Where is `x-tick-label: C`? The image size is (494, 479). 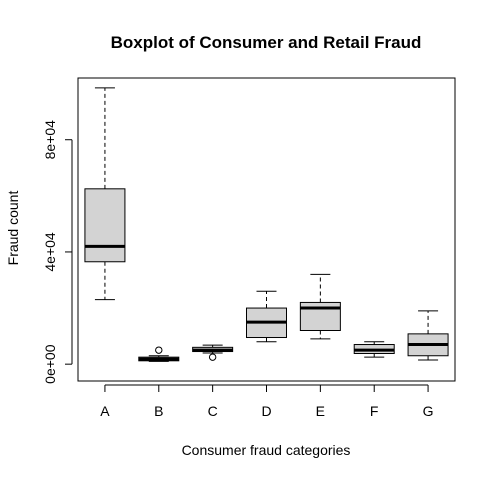 x-tick-label: C is located at coordinates (213, 411).